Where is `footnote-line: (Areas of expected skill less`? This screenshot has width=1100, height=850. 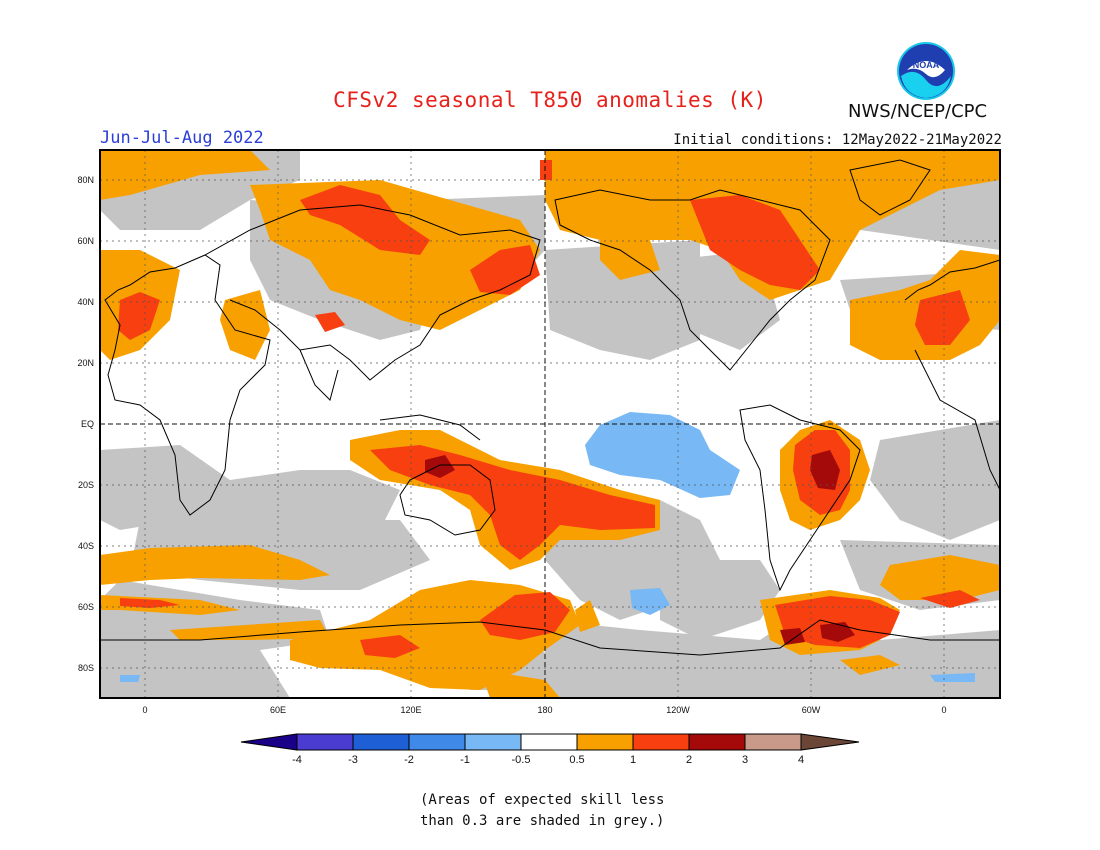
footnote-line: (Areas of expected skill less is located at coordinates (542, 800).